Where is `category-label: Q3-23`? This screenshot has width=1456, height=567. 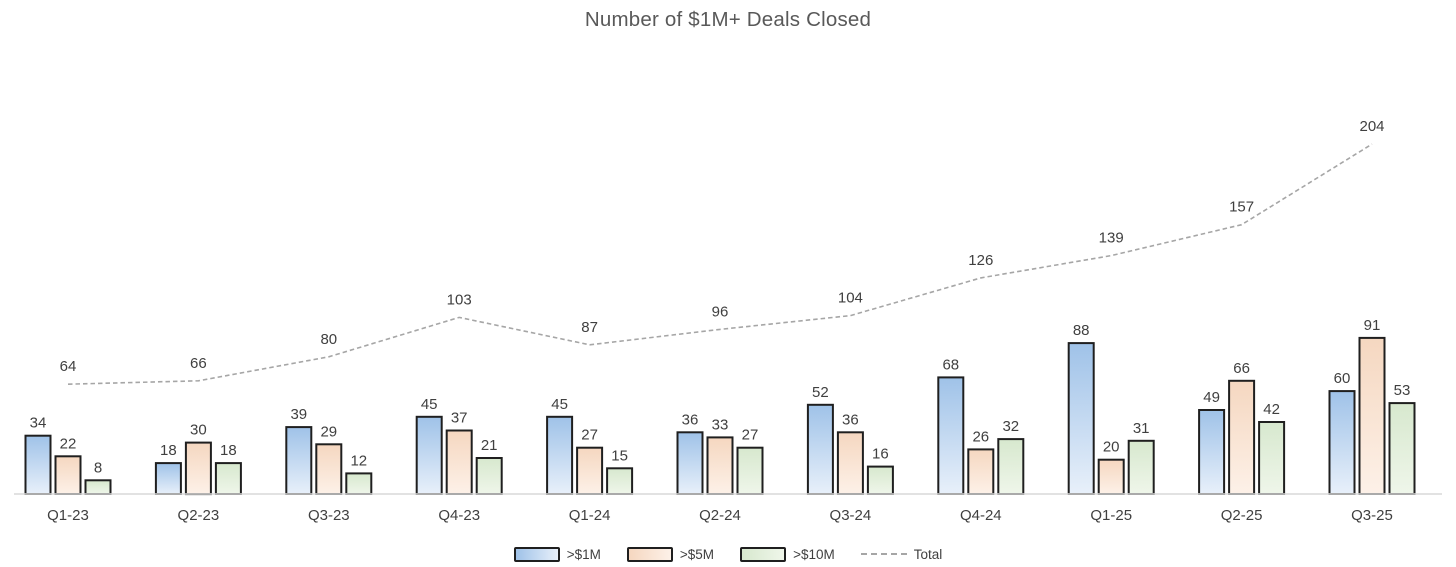 category-label: Q3-23 is located at coordinates (329, 515).